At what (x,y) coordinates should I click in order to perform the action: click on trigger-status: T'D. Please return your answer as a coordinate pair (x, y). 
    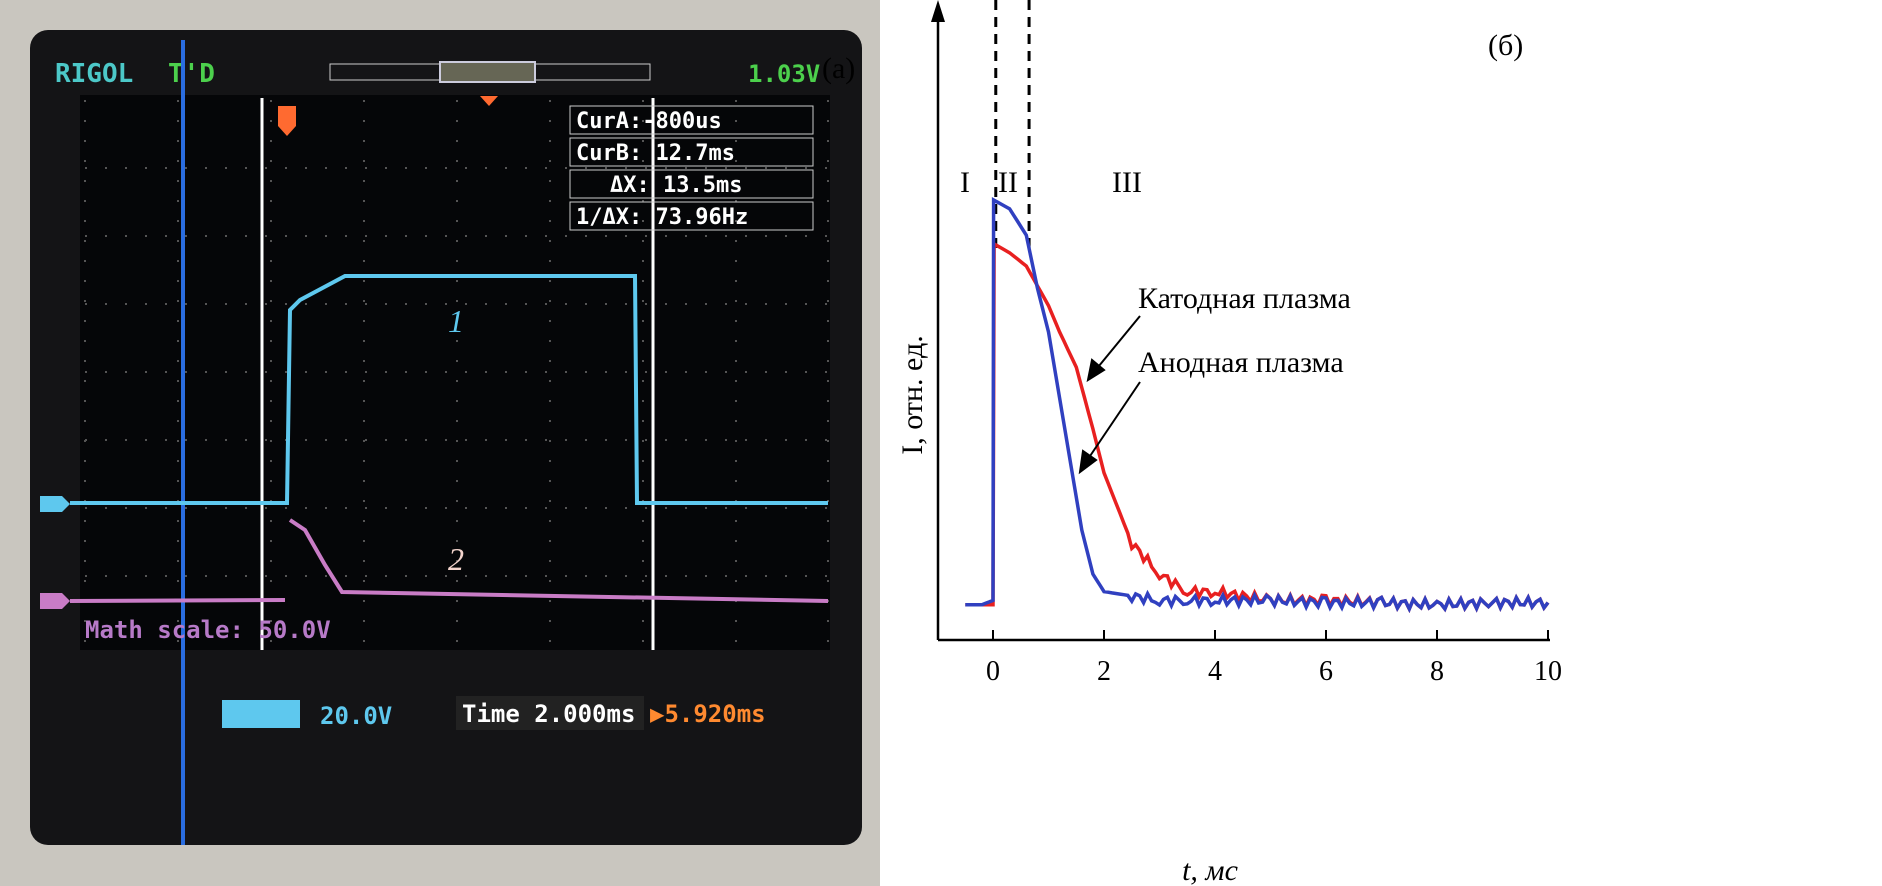
    Looking at the image, I should click on (191, 74).